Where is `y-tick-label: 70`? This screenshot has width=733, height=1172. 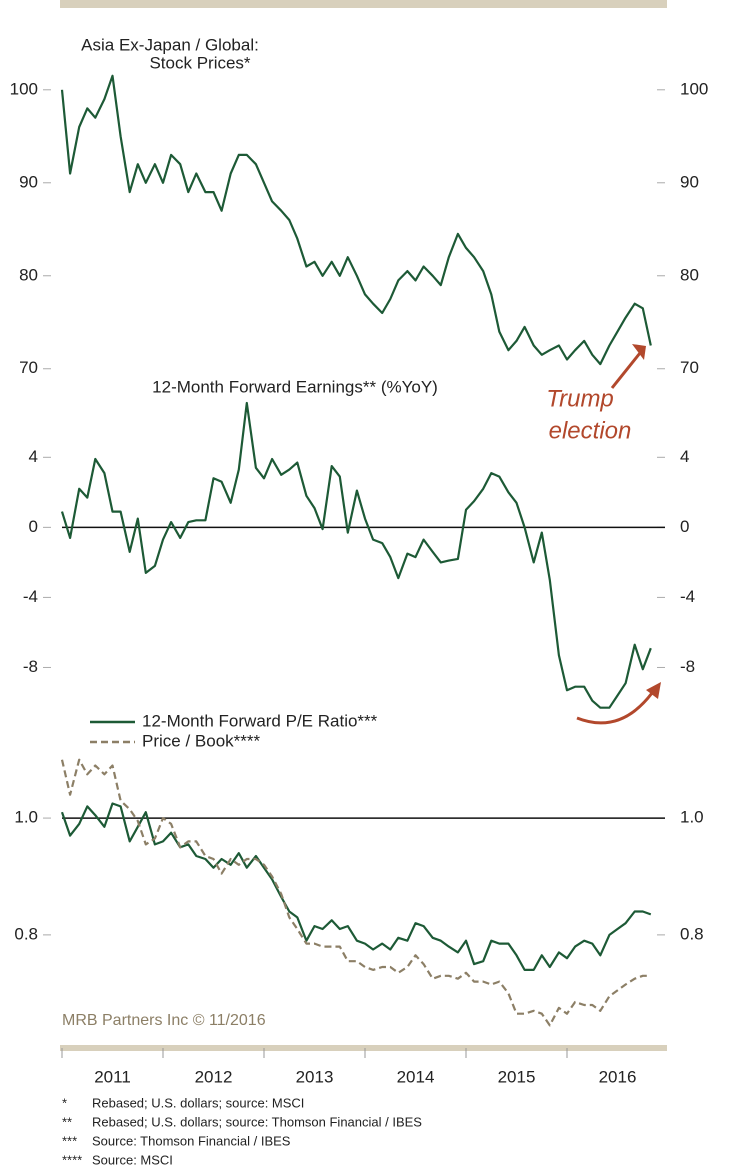 y-tick-label: 70 is located at coordinates (28, 367).